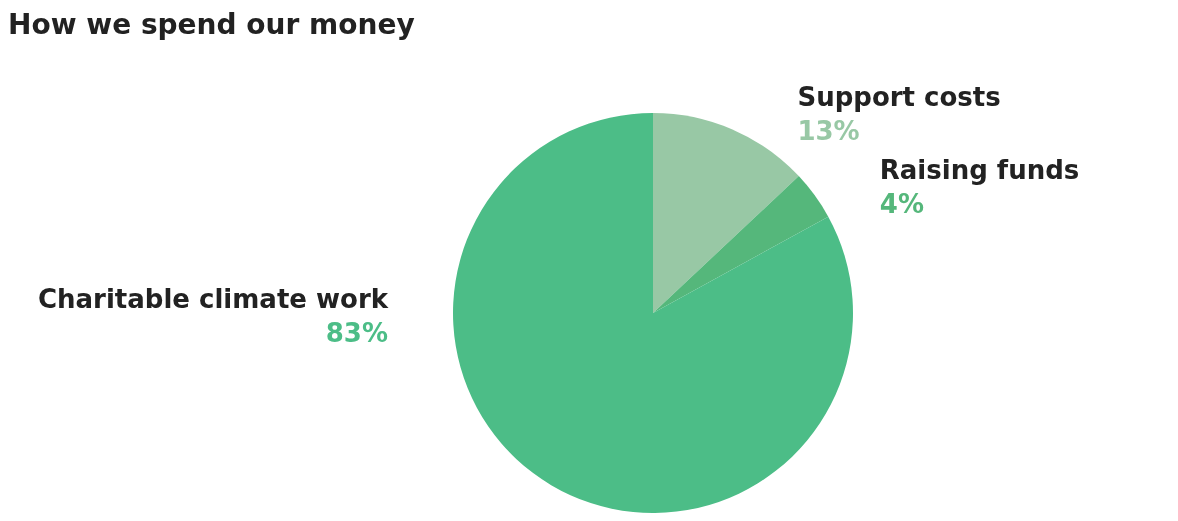  Describe the element at coordinates (979, 169) in the screenshot. I see `slice-label: Raising funds` at that location.